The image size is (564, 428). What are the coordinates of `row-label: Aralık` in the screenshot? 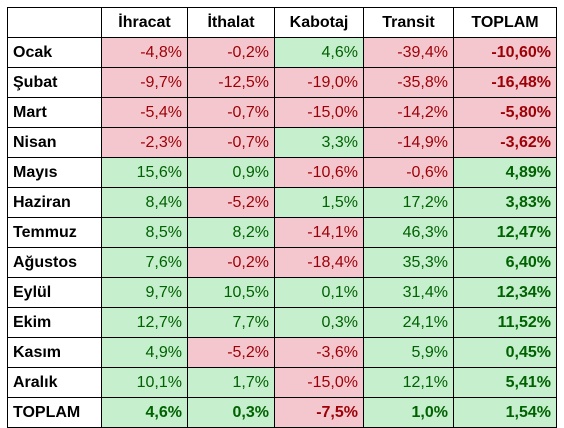 It's located at (54, 382).